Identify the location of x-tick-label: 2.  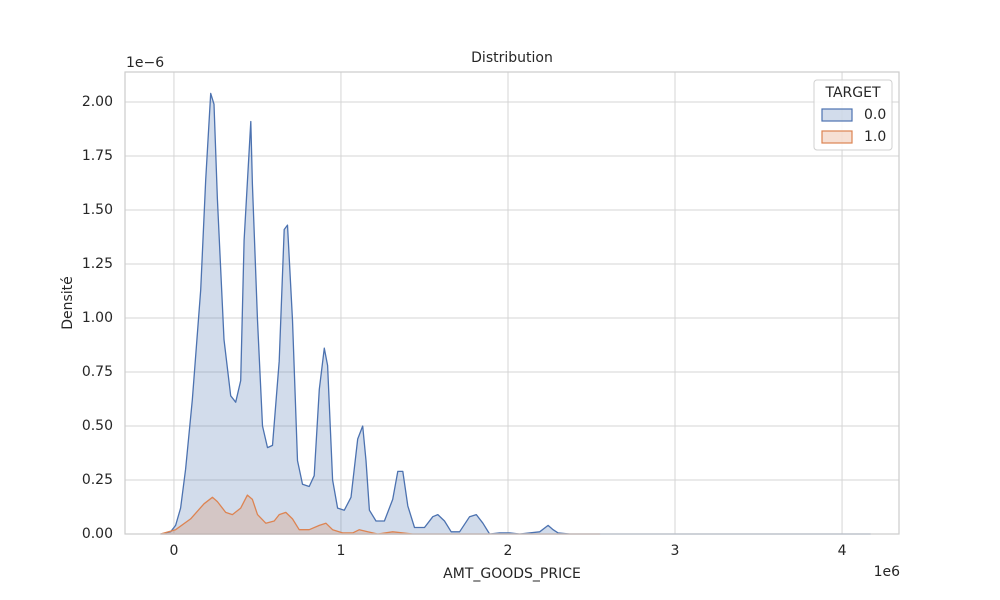
(508, 551).